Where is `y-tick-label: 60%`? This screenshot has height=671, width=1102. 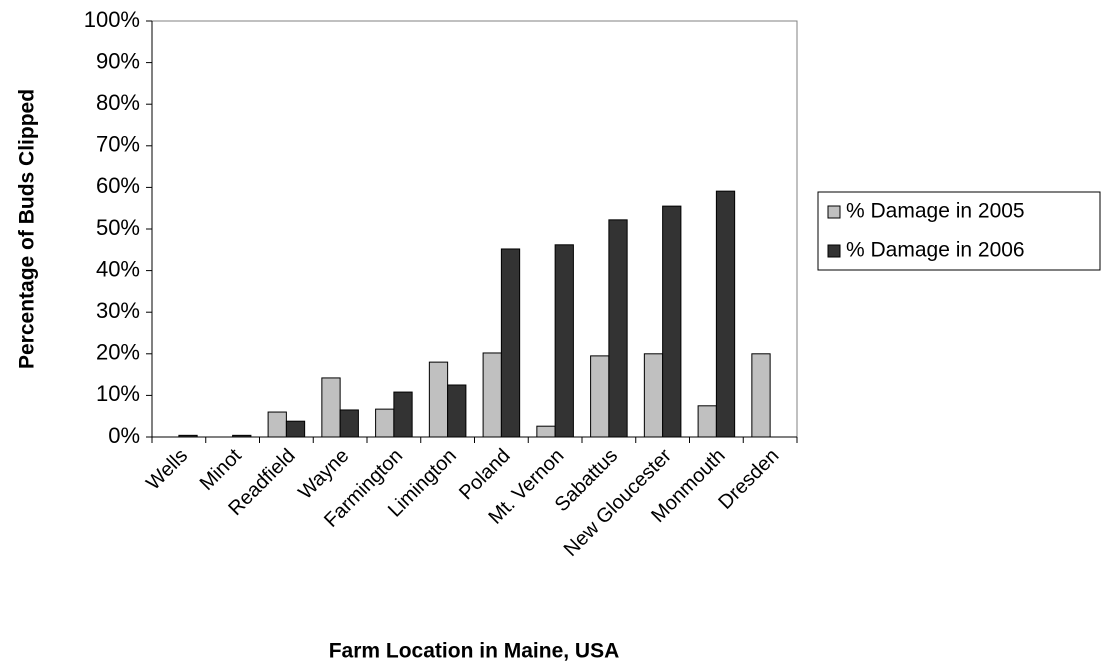 y-tick-label: 60% is located at coordinates (118, 185).